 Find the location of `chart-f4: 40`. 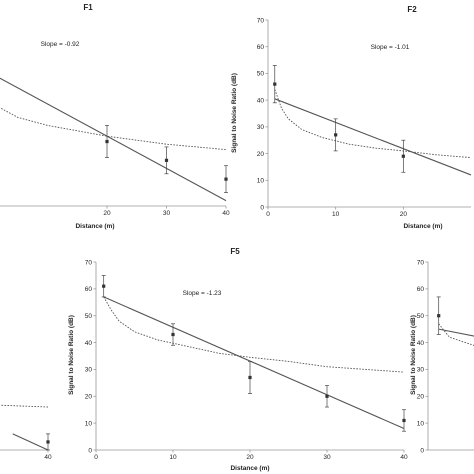

chart-f4: 40 is located at coordinates (26, 432).